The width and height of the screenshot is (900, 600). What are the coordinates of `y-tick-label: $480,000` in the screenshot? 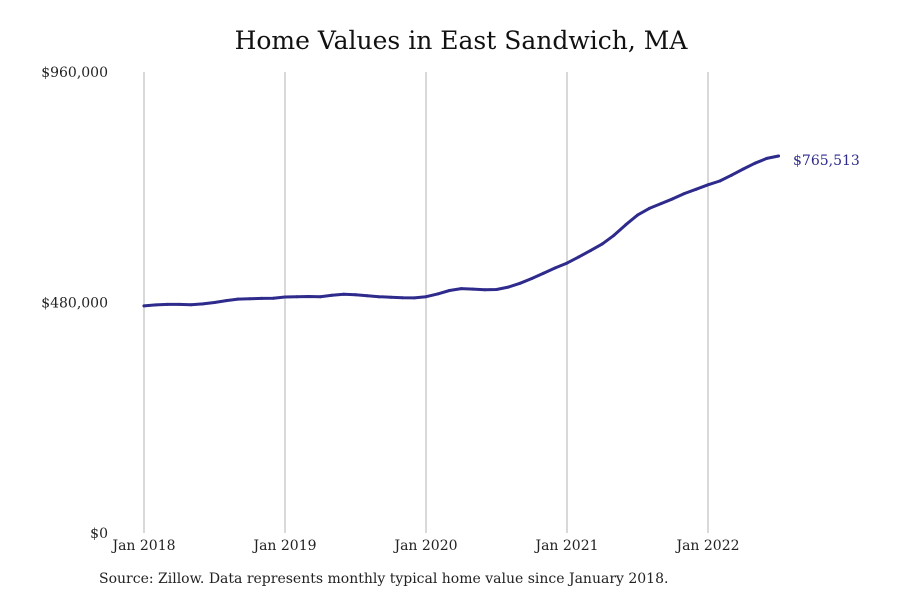 It's located at (74, 304).